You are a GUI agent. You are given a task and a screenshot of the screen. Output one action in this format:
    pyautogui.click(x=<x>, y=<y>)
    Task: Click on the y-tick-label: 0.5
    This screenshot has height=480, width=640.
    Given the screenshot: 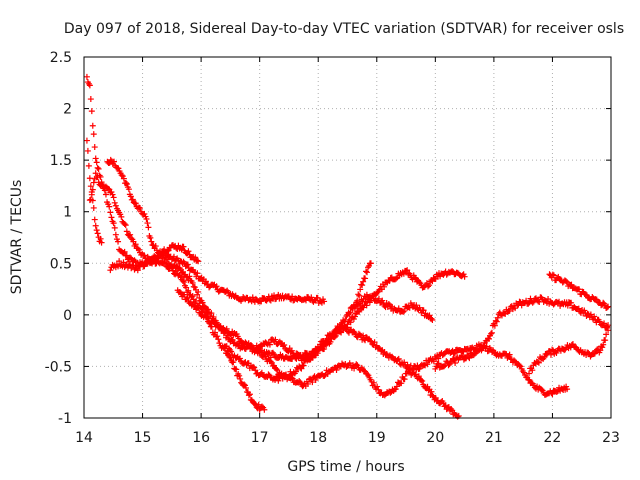 What is the action you would take?
    pyautogui.click(x=61, y=264)
    